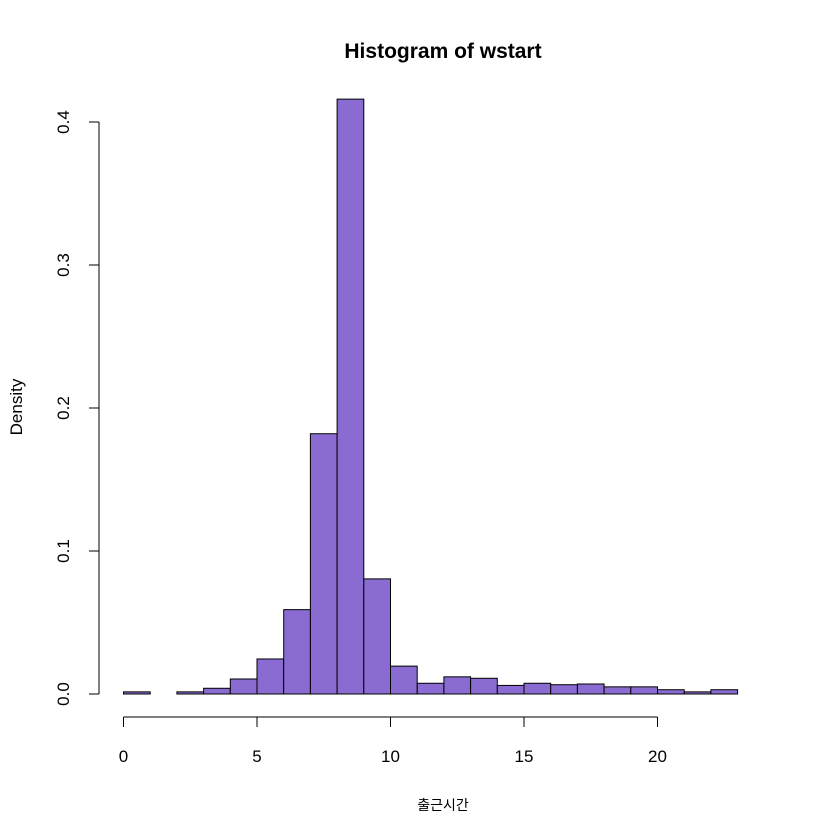  Describe the element at coordinates (393, 741) in the screenshot. I see `x-axis: 0 5 10 15 20` at that location.